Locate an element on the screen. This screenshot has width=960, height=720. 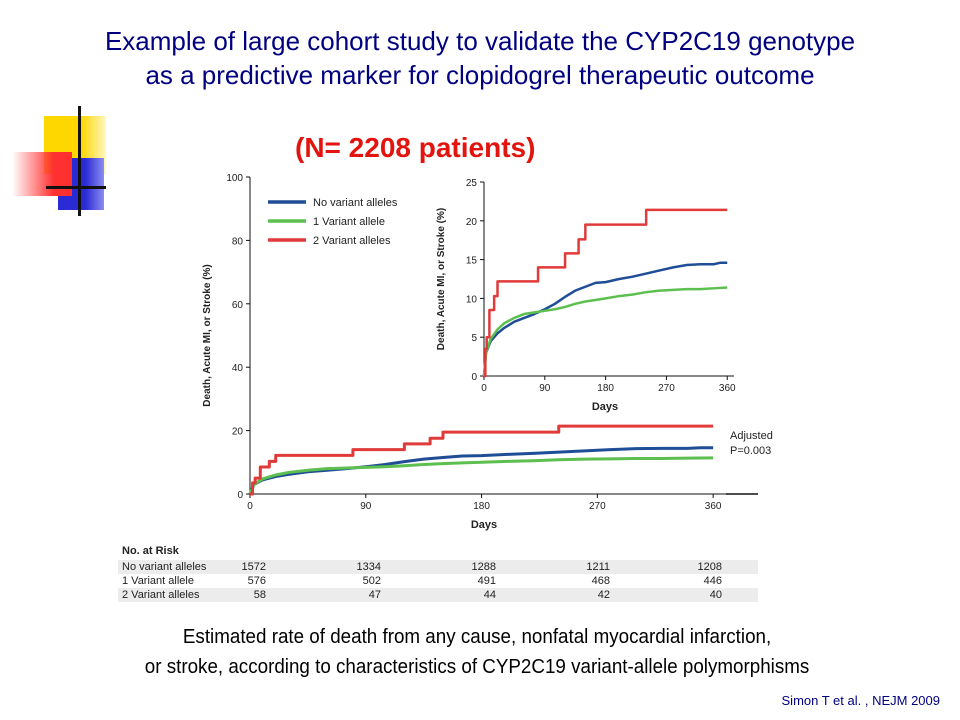
risk-row-one-variant: 1 Variant allele 576 502 491 468 446 is located at coordinates (438, 581).